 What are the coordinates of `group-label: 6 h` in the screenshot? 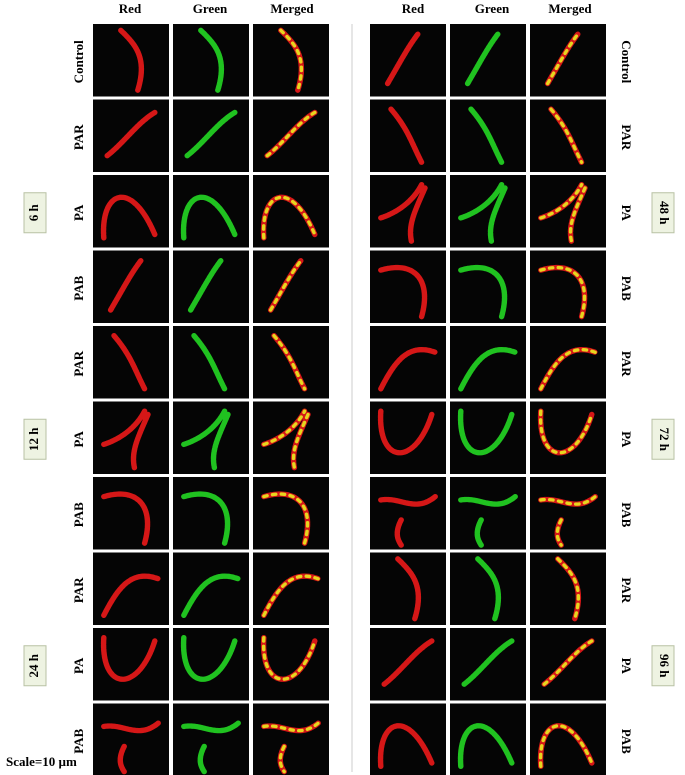 It's located at (33, 212).